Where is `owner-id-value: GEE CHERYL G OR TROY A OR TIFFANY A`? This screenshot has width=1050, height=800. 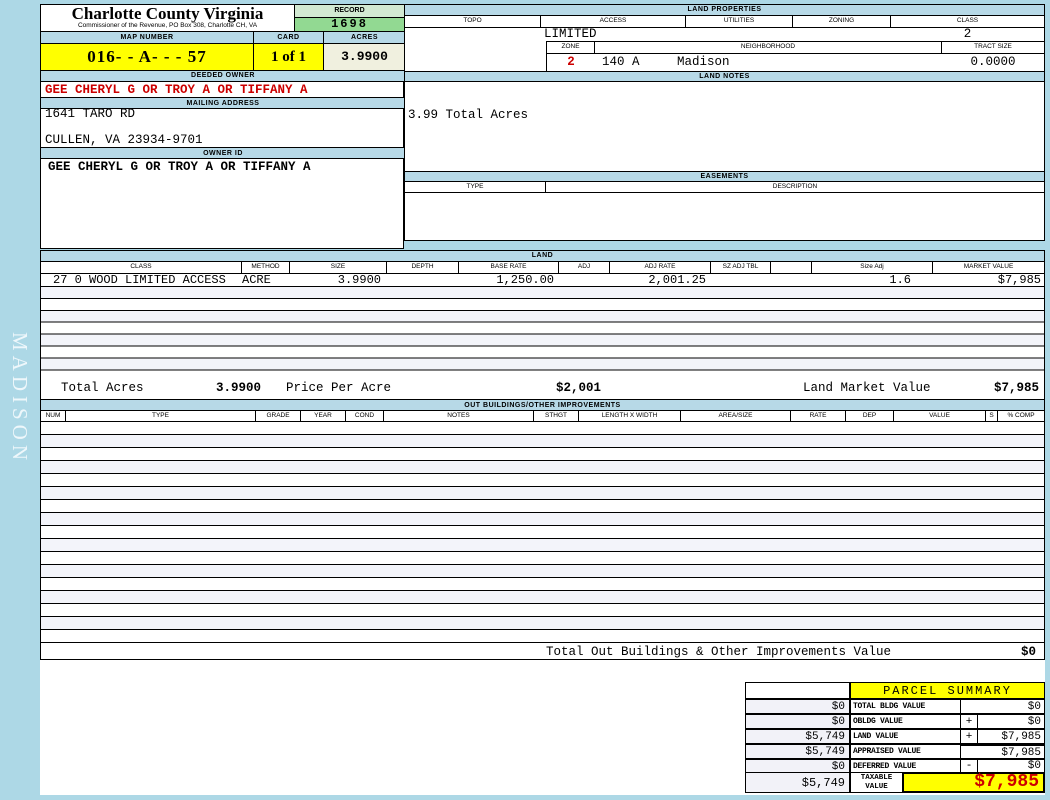
owner-id-value: GEE CHERYL G OR TROY A OR TIFFANY A is located at coordinates (179, 167).